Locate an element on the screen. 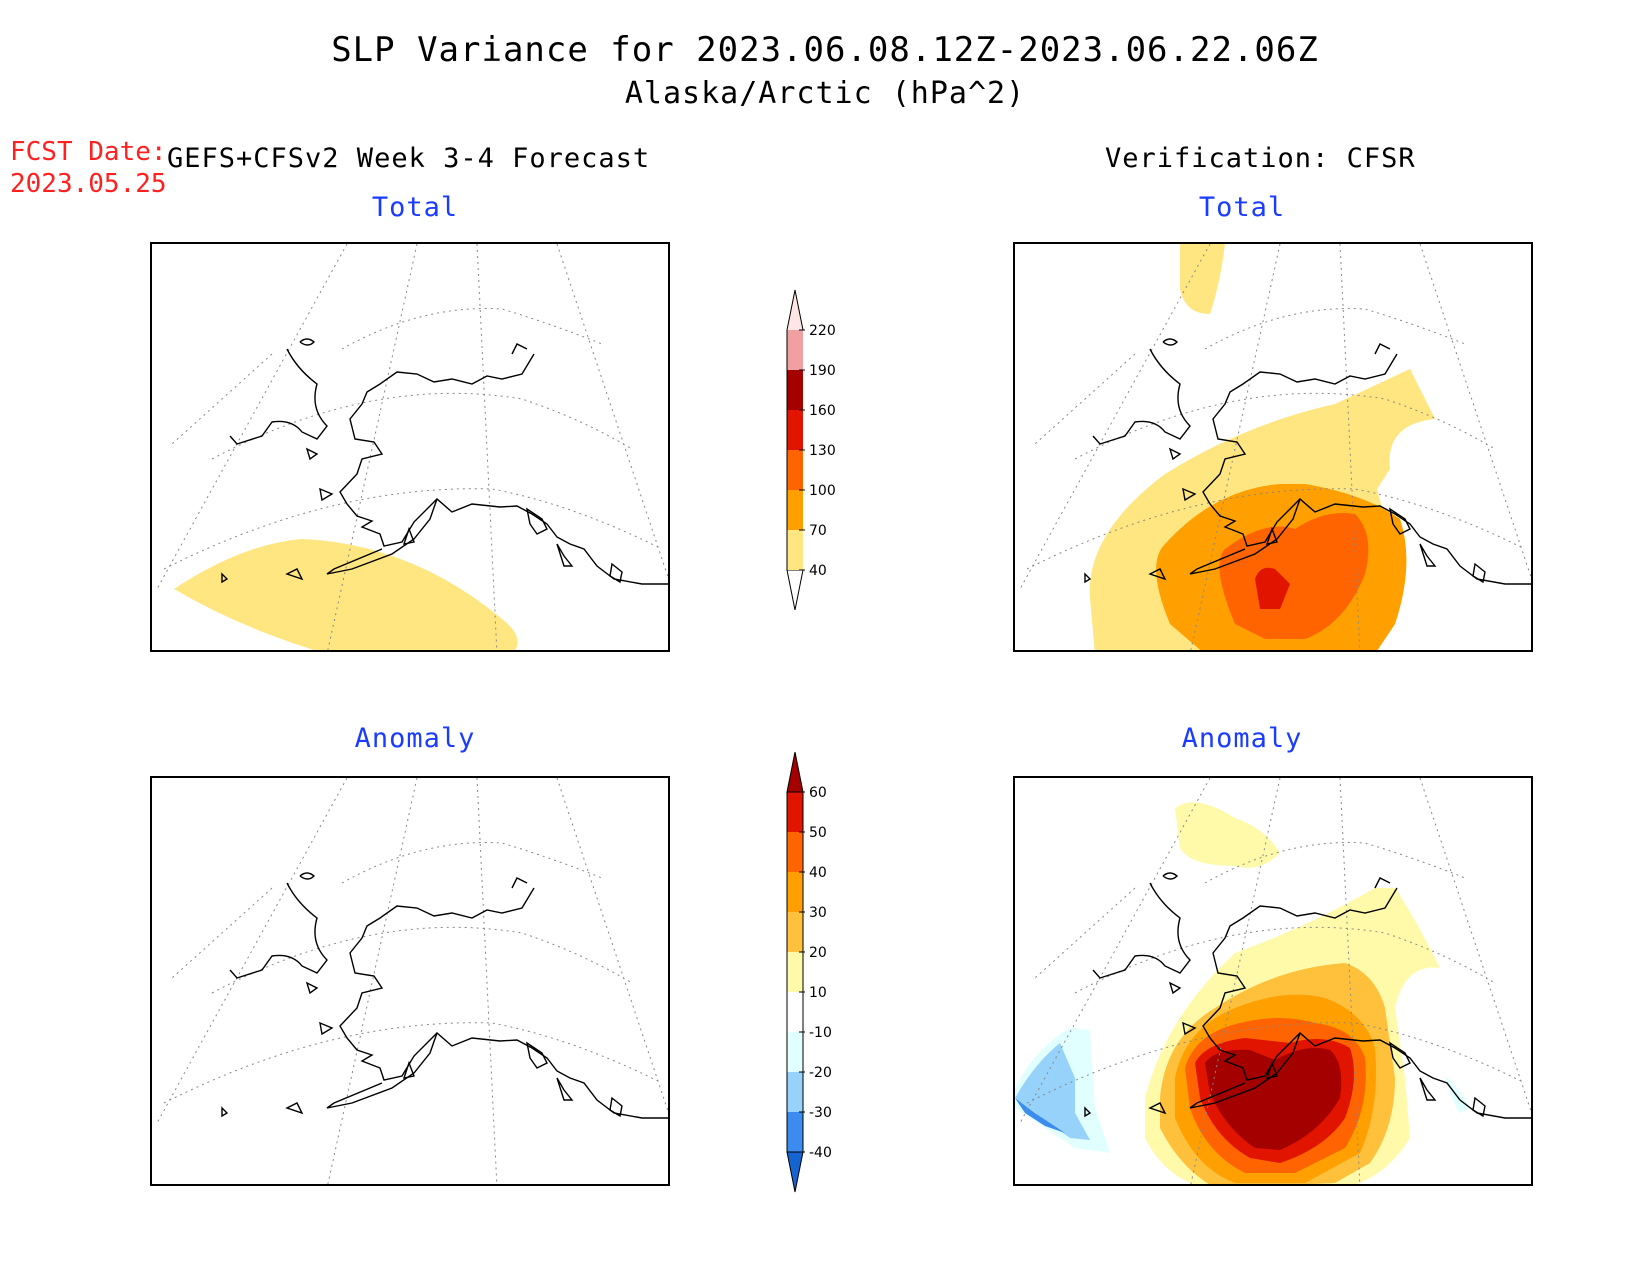  verification-anomaly-label: Anomaly is located at coordinates (1242, 738).